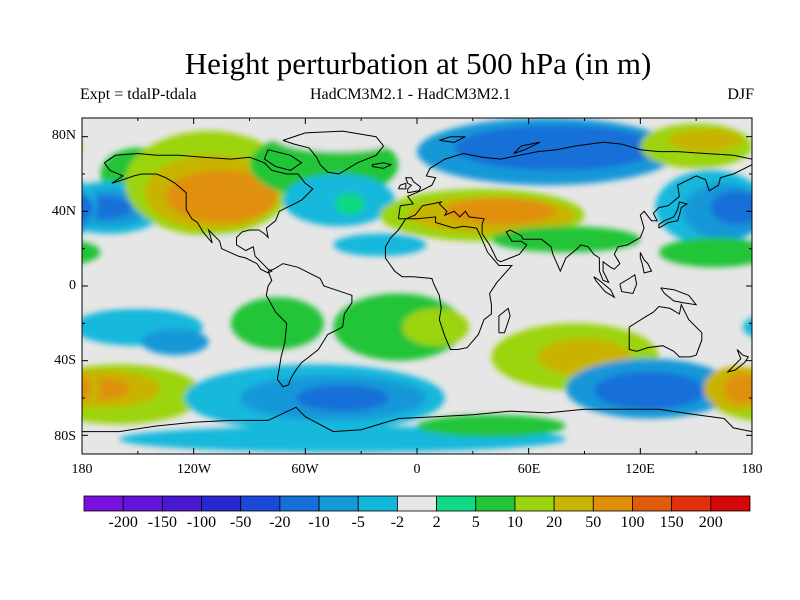 The height and width of the screenshot is (600, 800). I want to click on colorbar, so click(417, 503).